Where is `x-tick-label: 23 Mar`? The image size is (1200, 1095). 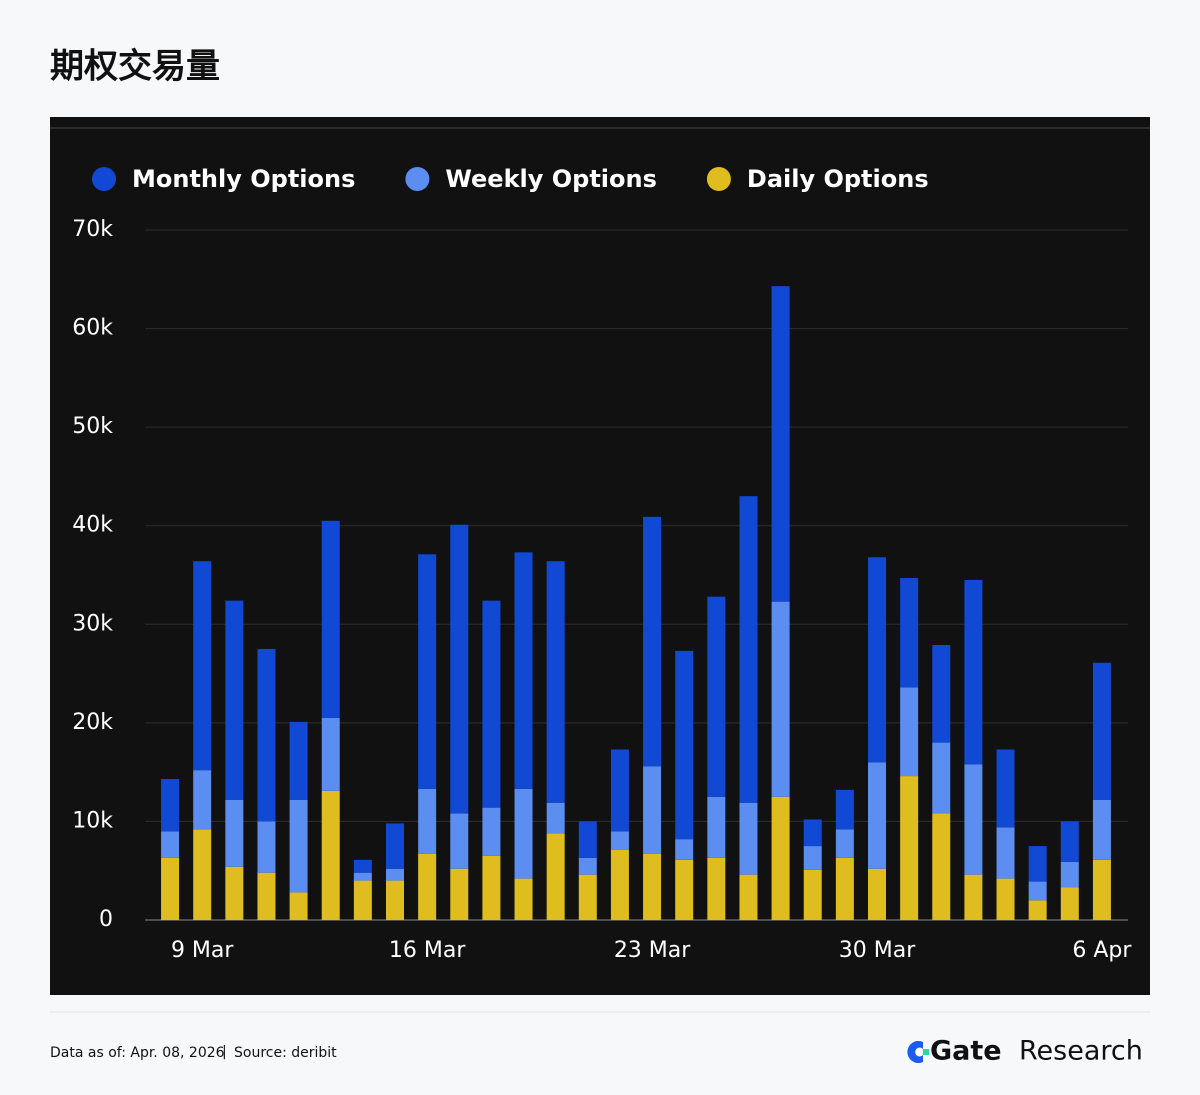 x-tick-label: 23 Mar is located at coordinates (652, 950).